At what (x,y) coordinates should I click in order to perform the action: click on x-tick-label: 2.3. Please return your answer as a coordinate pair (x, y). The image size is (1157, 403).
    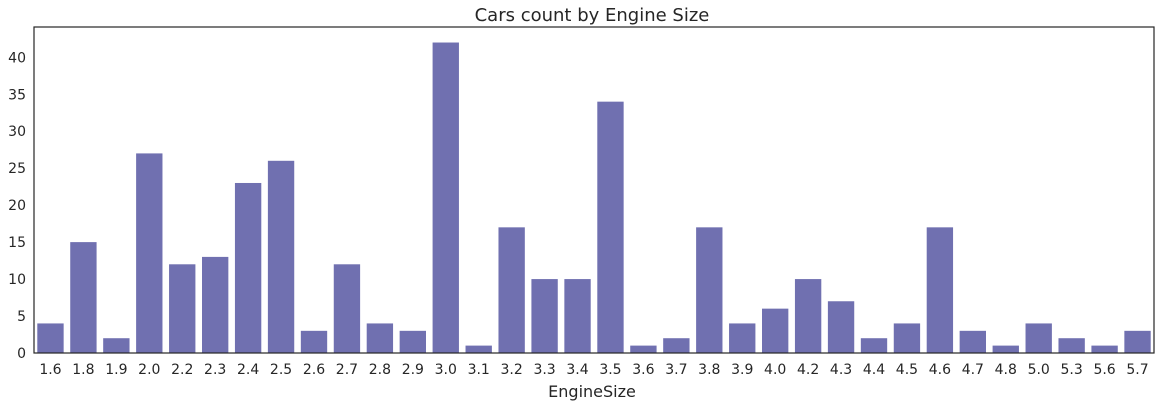
    Looking at the image, I should click on (215, 370).